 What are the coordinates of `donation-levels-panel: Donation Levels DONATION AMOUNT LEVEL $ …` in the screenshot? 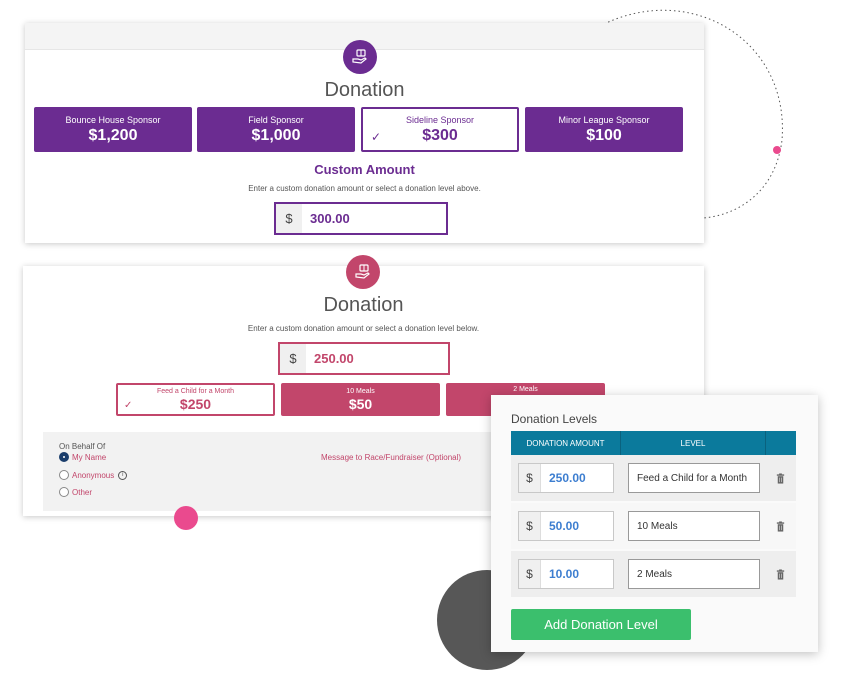 It's located at (654, 523).